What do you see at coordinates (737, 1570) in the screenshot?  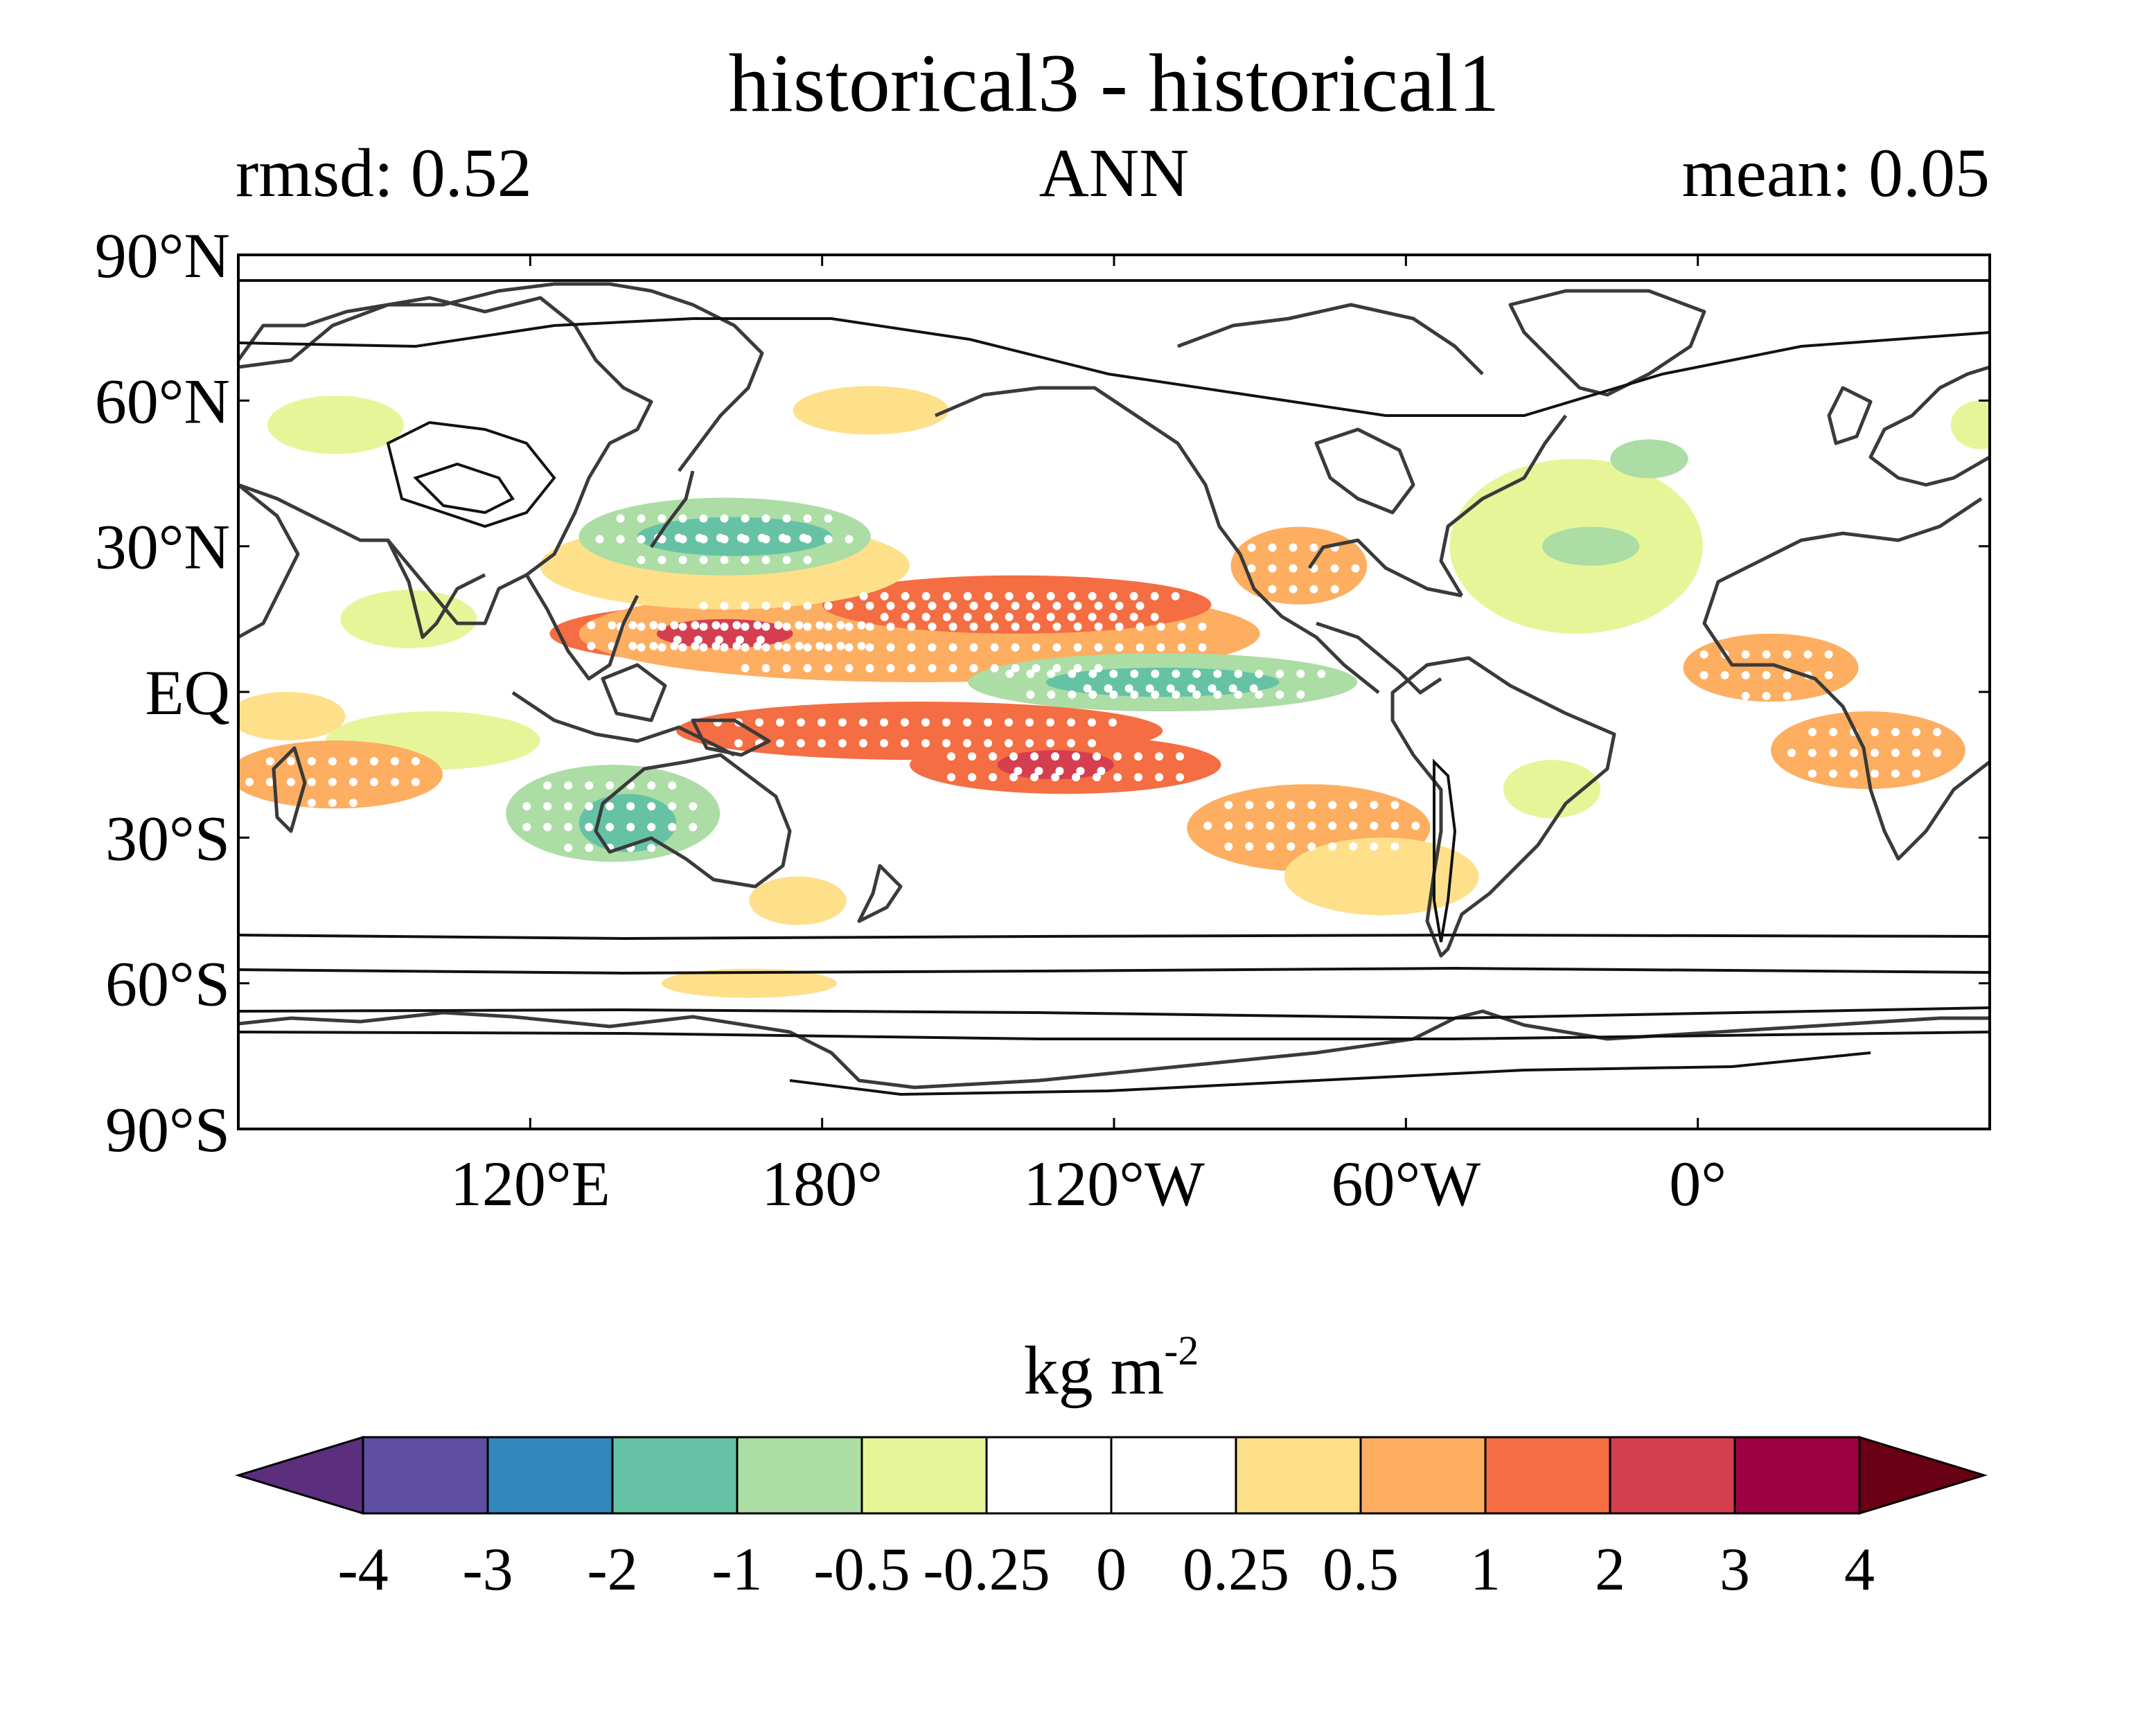 I see `colorbar-tick-label: -1` at bounding box center [737, 1570].